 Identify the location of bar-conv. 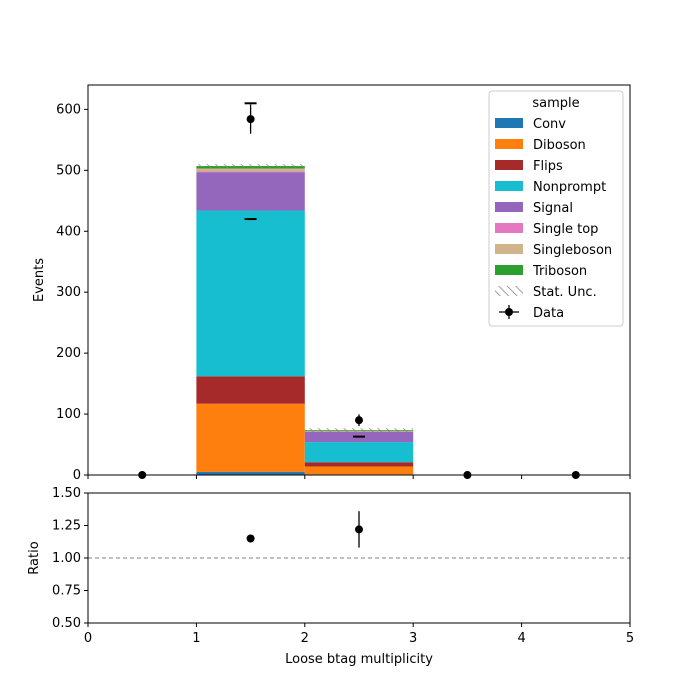
(250, 473).